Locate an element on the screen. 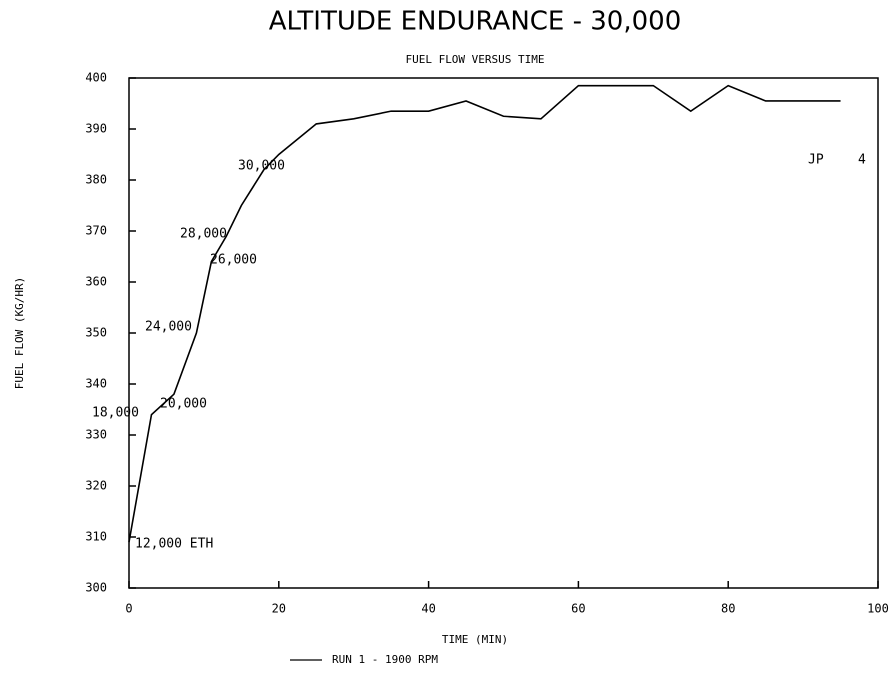 The height and width of the screenshot is (679, 891). annotation: 12,000 ETH is located at coordinates (174, 544).